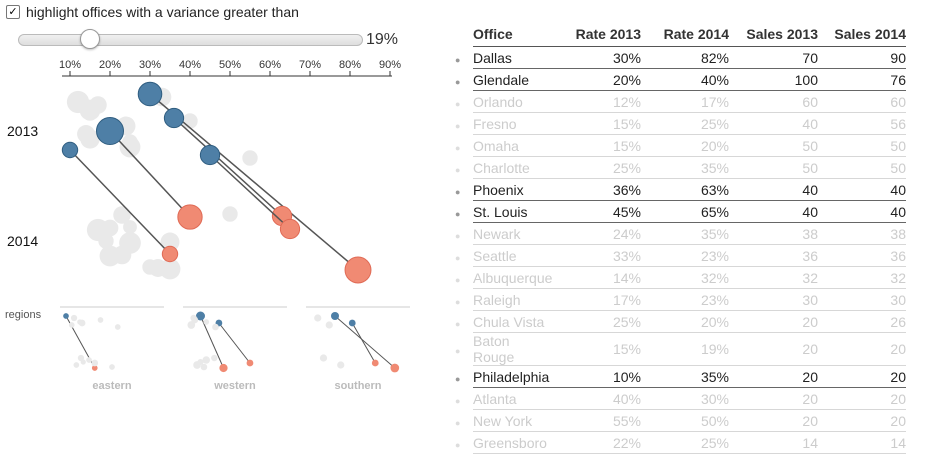 The width and height of the screenshot is (930, 454). I want to click on rate-2013: 30%, so click(597, 57).